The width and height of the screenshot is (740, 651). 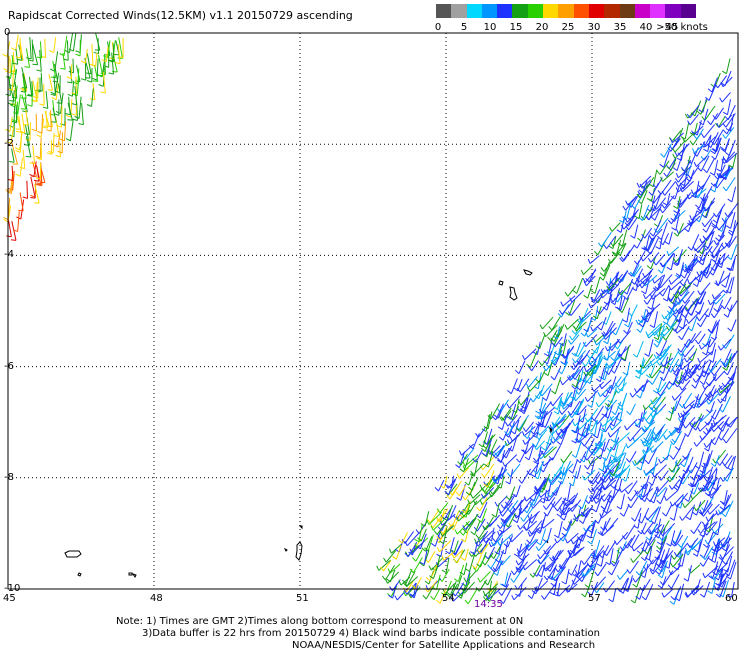 What do you see at coordinates (448, 598) in the screenshot?
I see `lon-tick-label: 54` at bounding box center [448, 598].